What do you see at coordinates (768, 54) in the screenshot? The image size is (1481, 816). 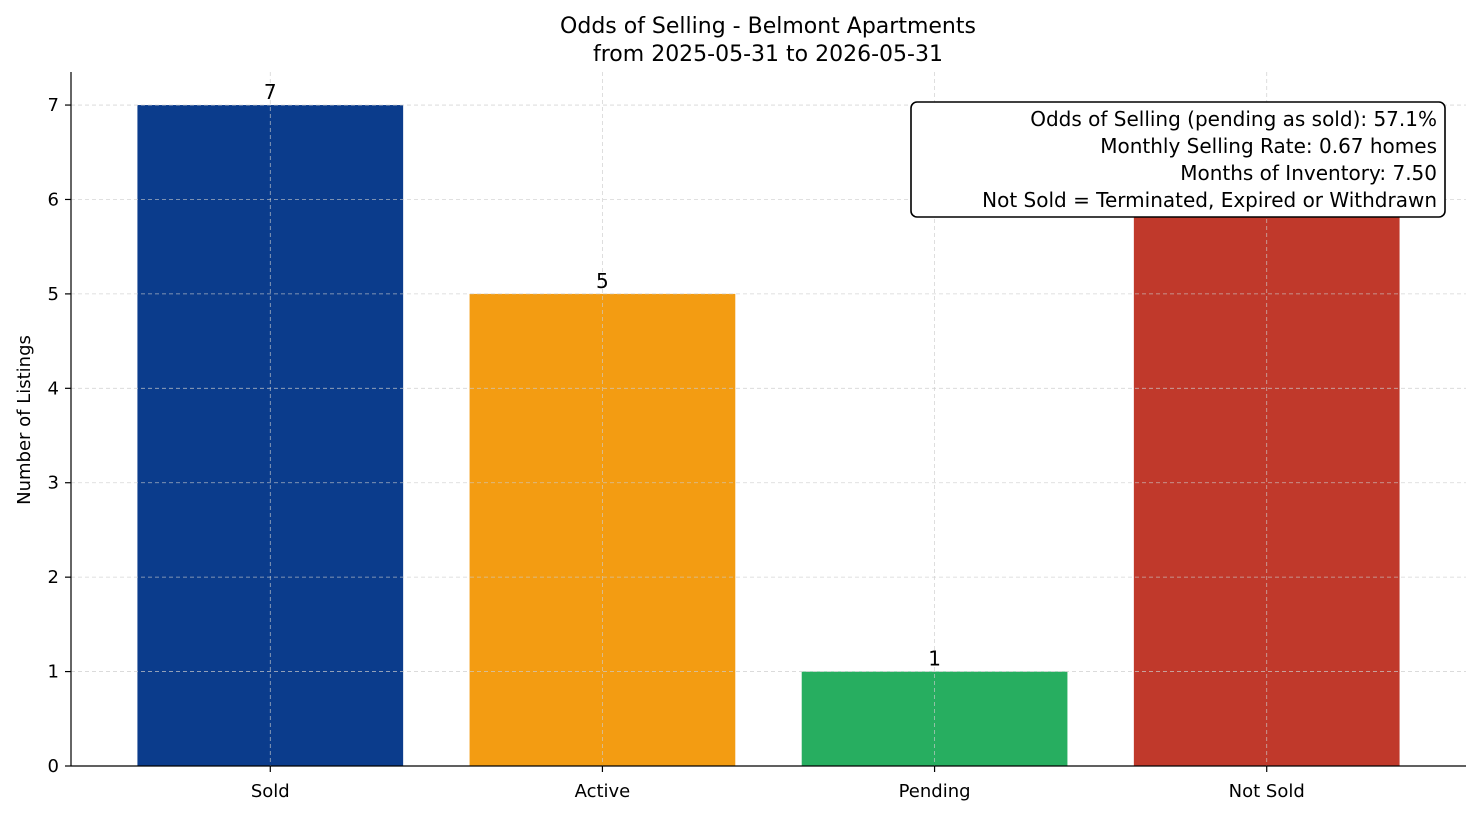 I see `chart-subtitle: from 2025-05-31 to 2026-05-31` at bounding box center [768, 54].